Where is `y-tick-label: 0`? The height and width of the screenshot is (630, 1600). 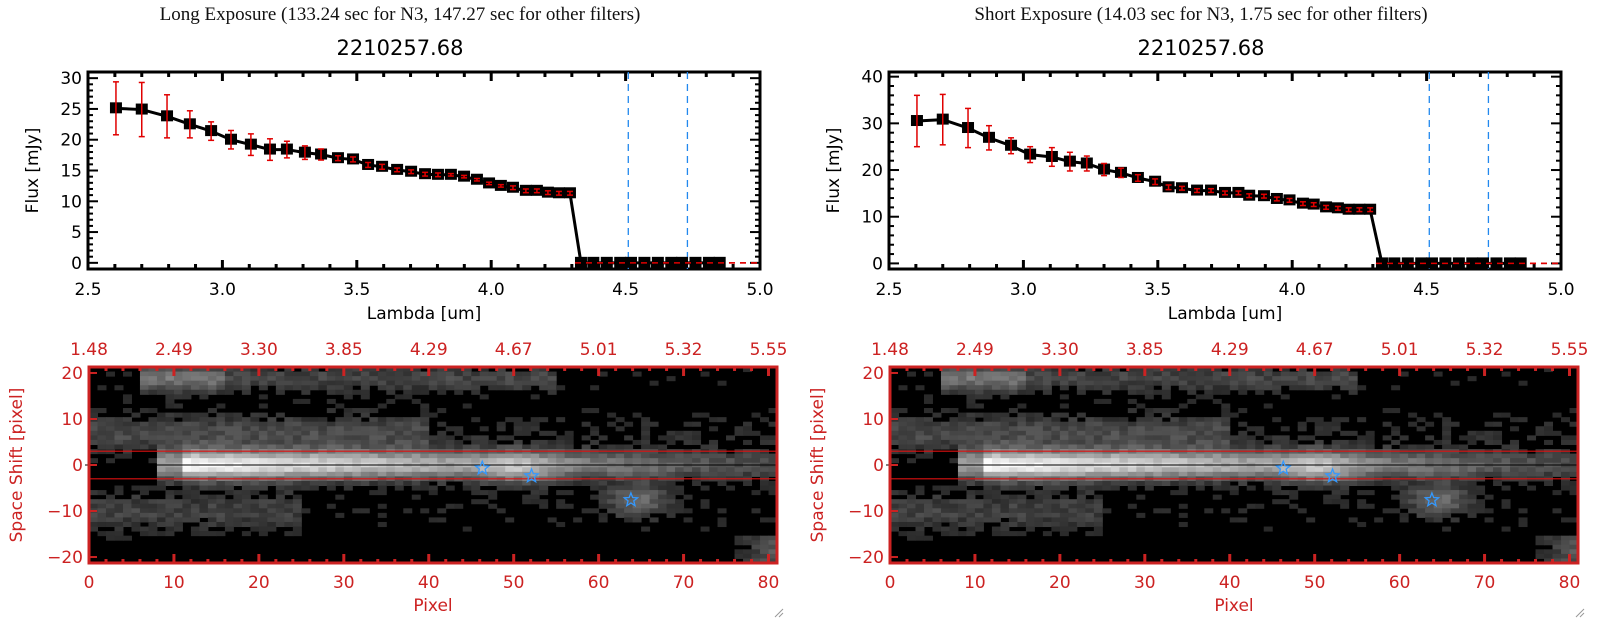
y-tick-label: 0 is located at coordinates (77, 466).